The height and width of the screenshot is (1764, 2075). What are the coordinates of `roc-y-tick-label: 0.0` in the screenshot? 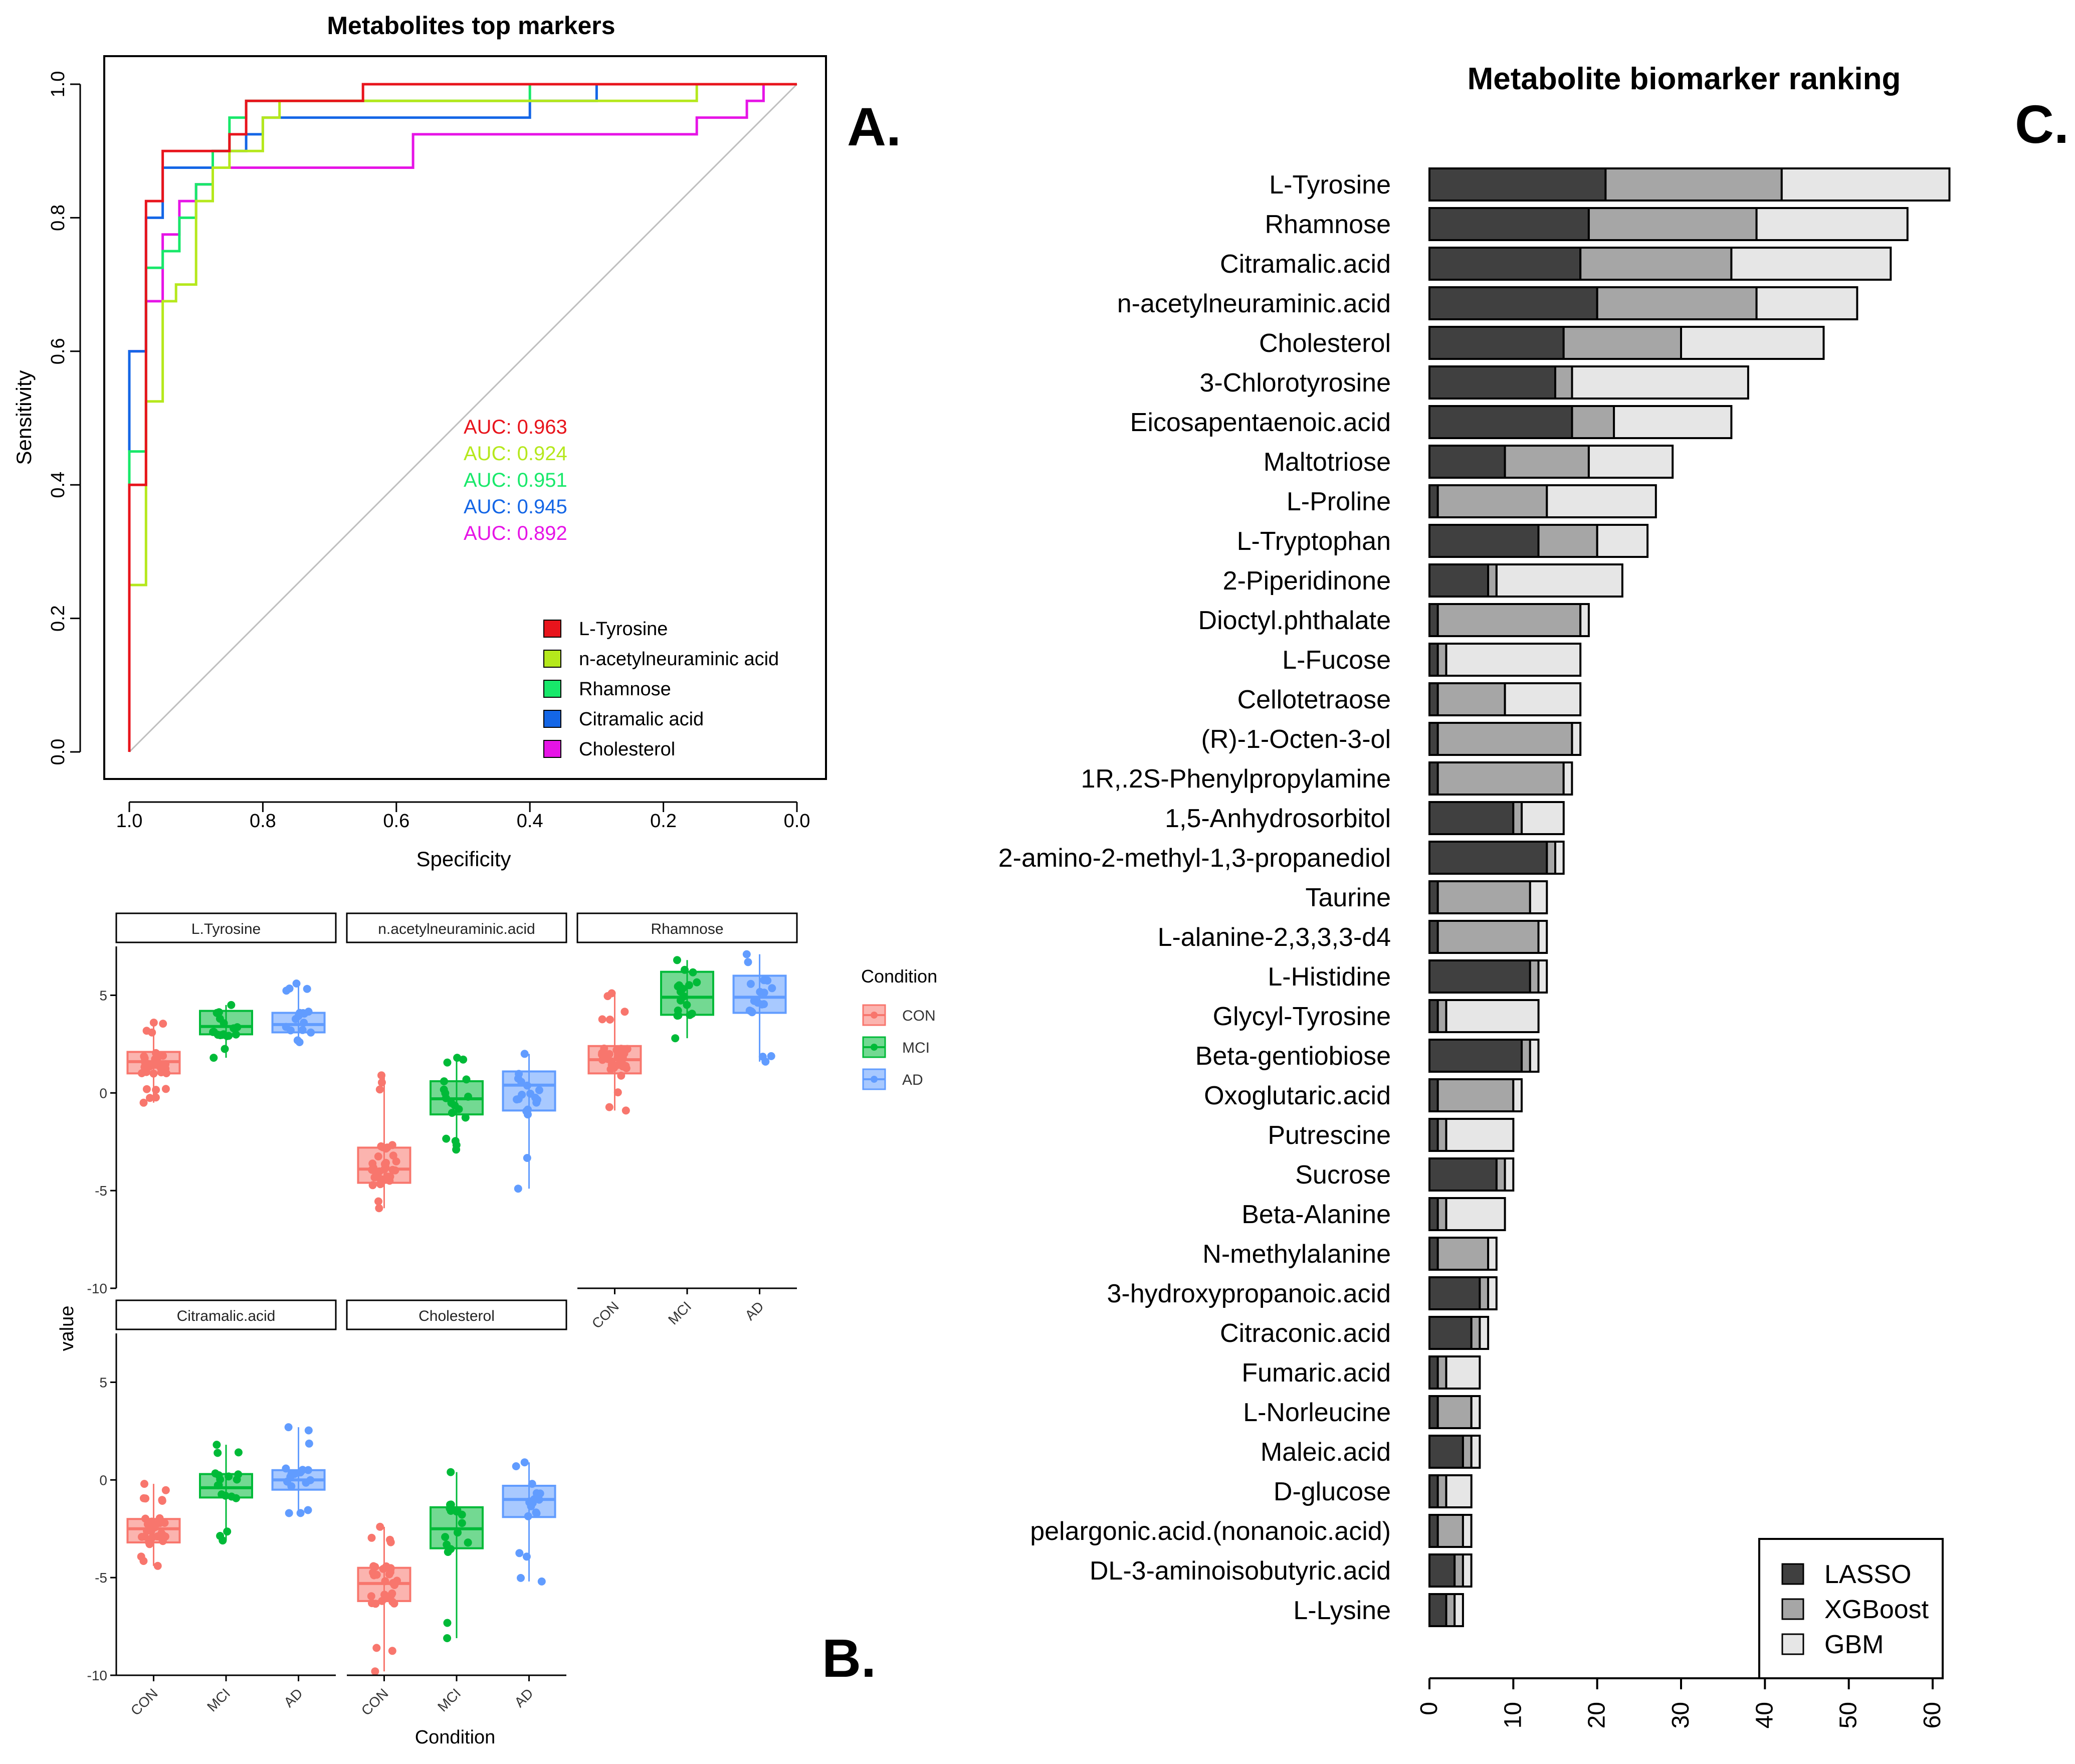 It's located at (59, 752).